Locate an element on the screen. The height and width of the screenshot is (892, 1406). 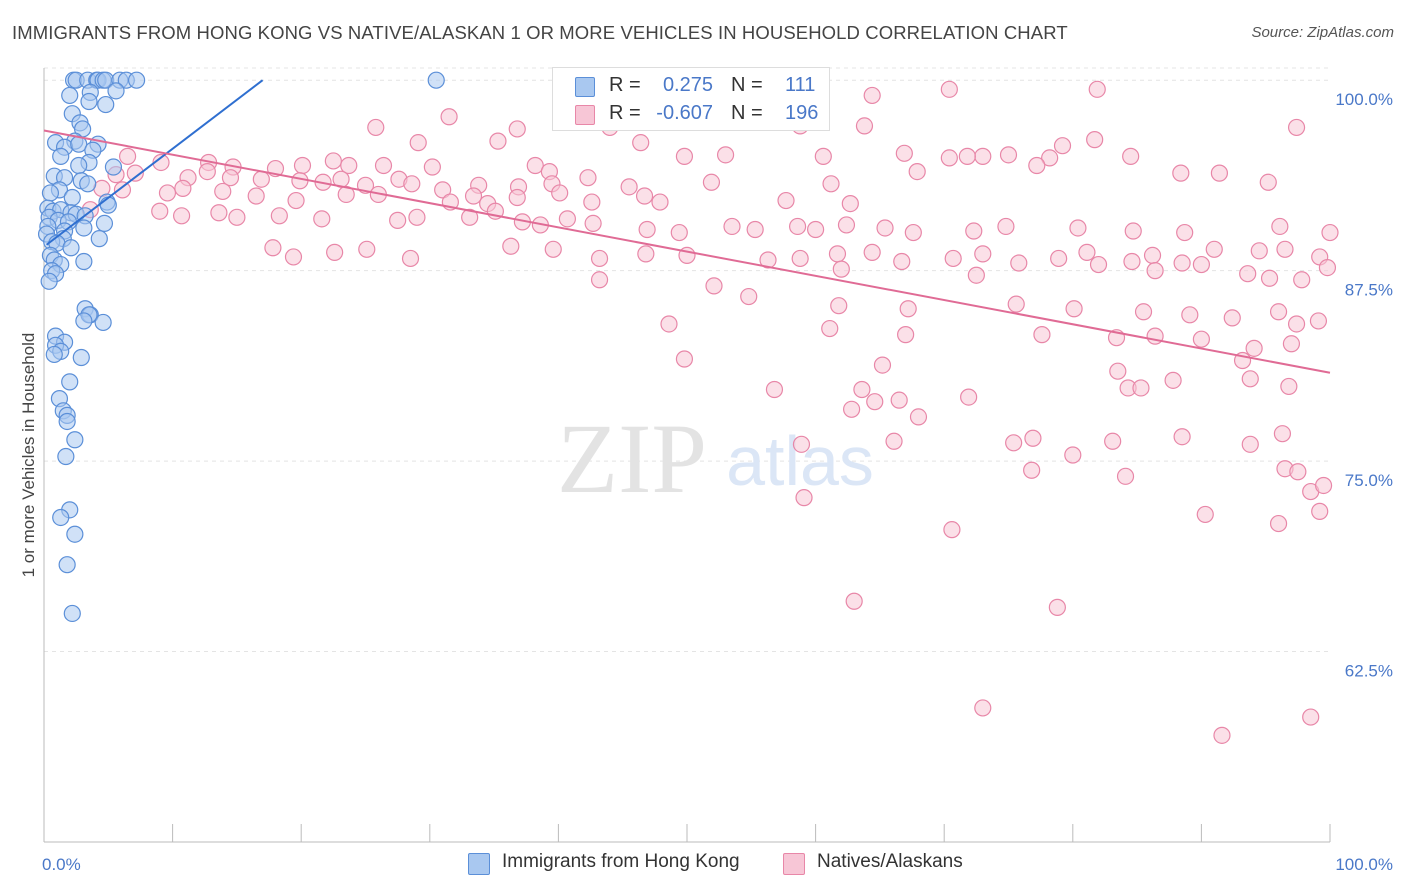
legend-r-value: 0.275 is located at coordinates (687, 85).